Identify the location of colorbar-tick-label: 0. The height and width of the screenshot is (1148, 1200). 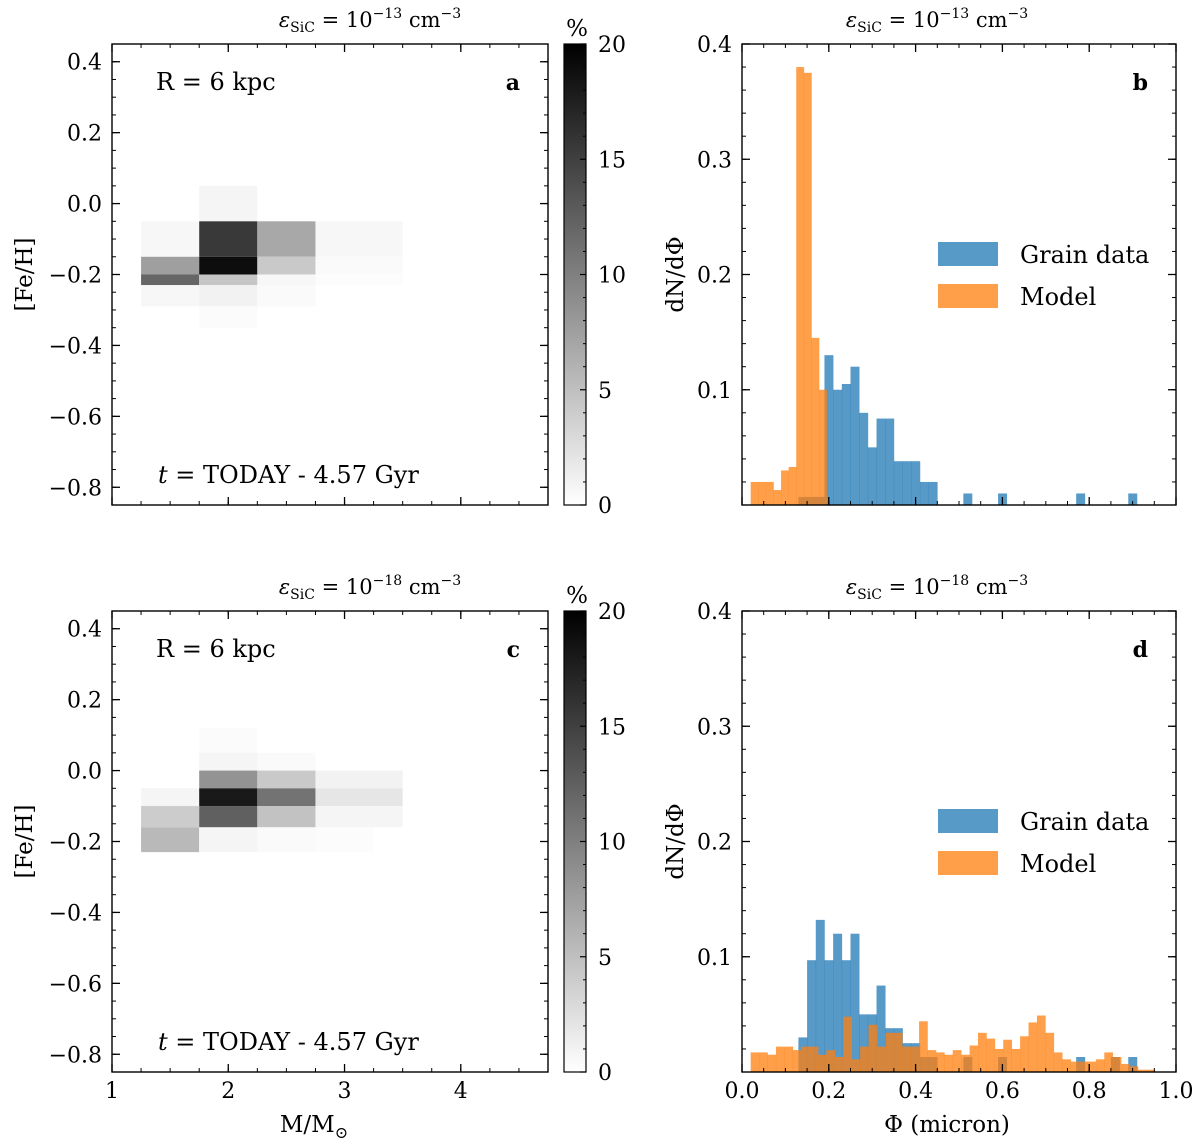
(605, 1073).